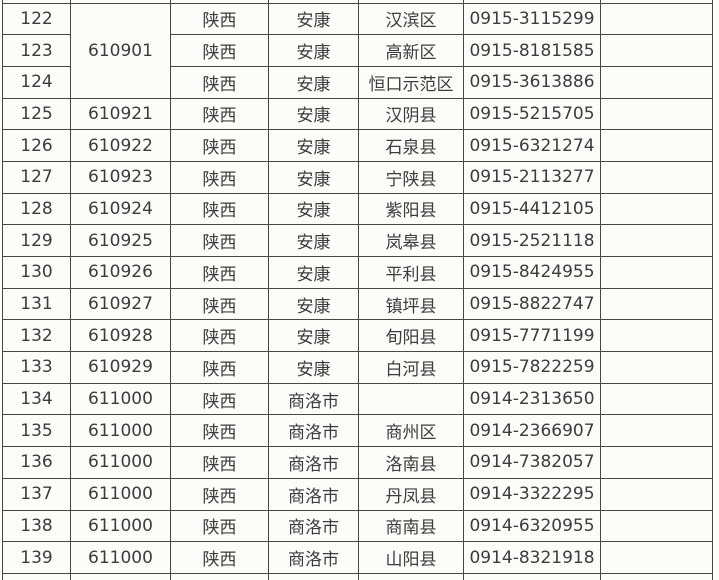 This screenshot has height=580, width=719. What do you see at coordinates (411, 494) in the screenshot?
I see `district-cell: 丹凤县` at bounding box center [411, 494].